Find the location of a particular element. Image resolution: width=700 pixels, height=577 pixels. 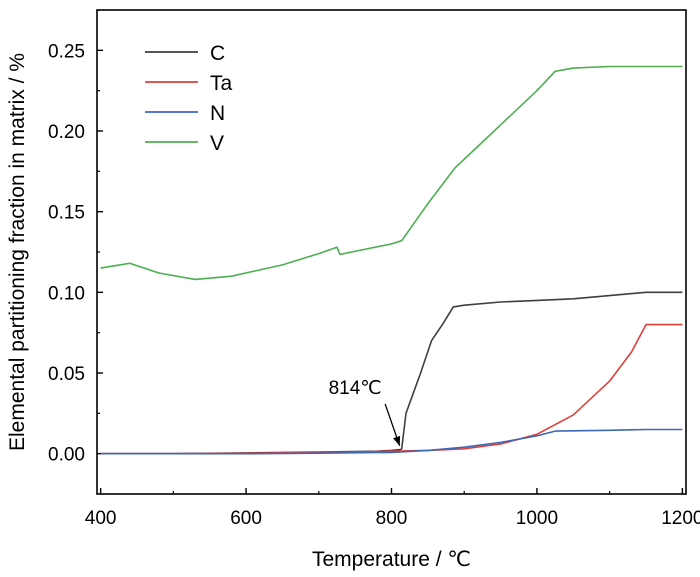

y-tick-label: 0.20 is located at coordinates (66, 132).